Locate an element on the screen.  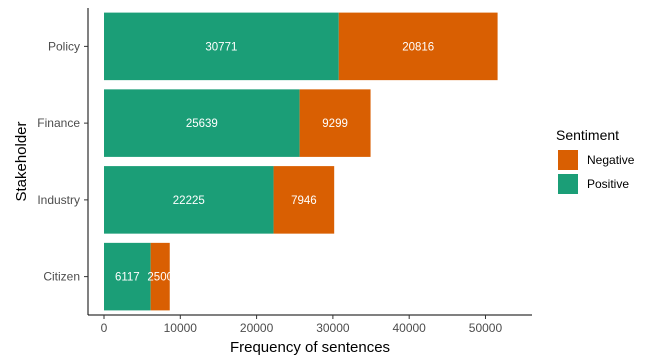
legend-title: Sentiment is located at coordinates (587, 135).